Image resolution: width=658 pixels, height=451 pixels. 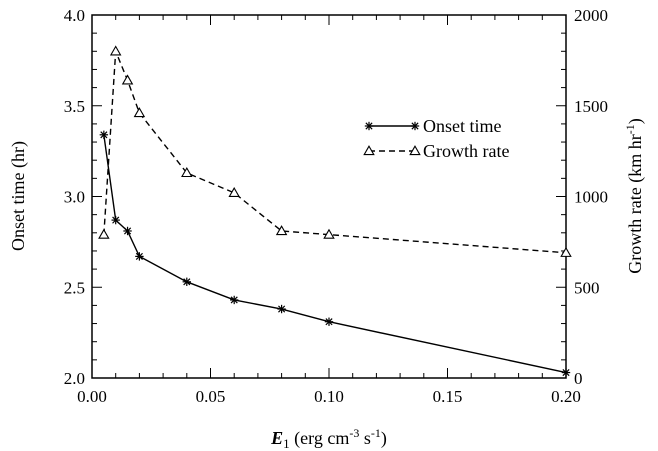 What do you see at coordinates (74, 287) in the screenshot?
I see `left-y-tick-label: 2.5` at bounding box center [74, 287].